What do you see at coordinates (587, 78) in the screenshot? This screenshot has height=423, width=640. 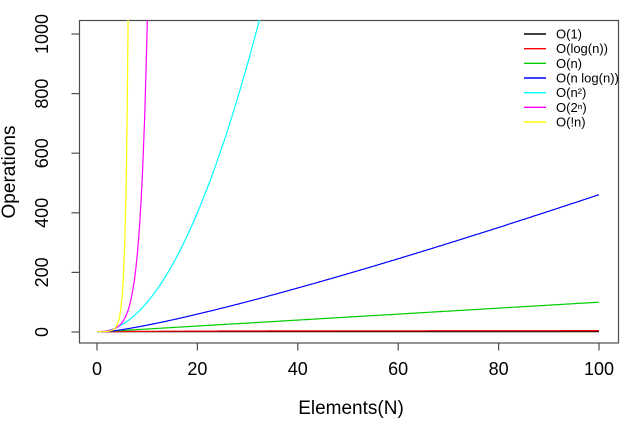 I see `legend-label: O(n log(n))` at bounding box center [587, 78].